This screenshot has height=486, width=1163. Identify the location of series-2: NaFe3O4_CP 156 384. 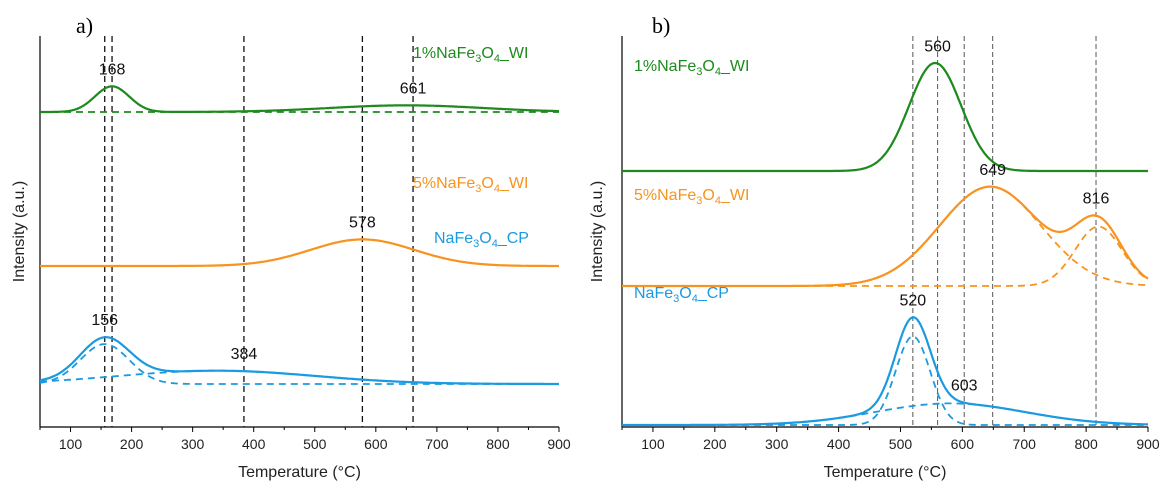
(299, 308).